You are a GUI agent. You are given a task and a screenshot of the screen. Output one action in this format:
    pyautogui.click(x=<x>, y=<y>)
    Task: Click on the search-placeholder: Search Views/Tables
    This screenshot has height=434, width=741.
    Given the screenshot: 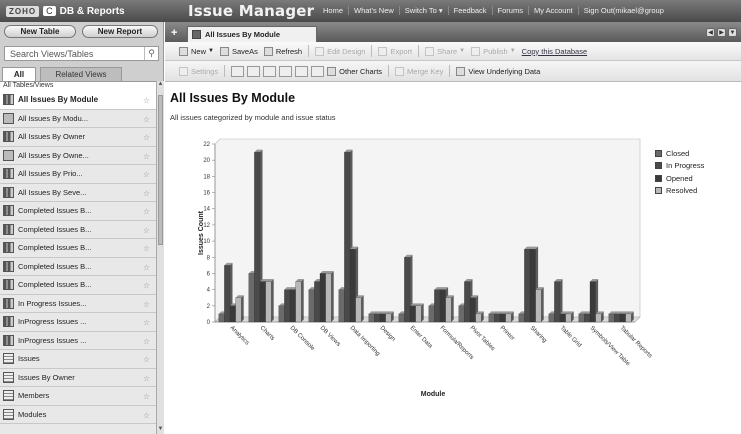 What is the action you would take?
    pyautogui.click(x=52, y=53)
    